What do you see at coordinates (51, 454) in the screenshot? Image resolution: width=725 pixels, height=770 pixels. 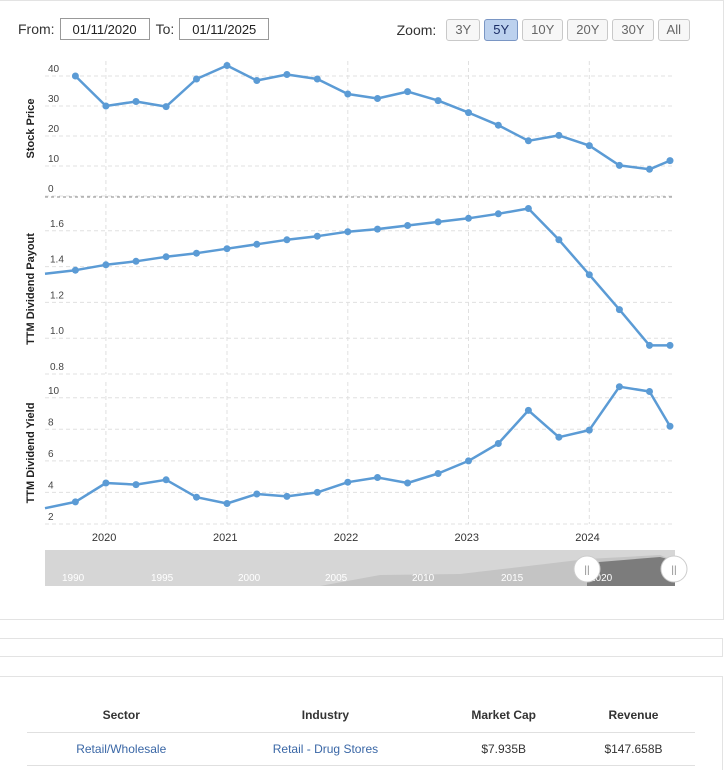 I see `y-tick-label: 6` at bounding box center [51, 454].